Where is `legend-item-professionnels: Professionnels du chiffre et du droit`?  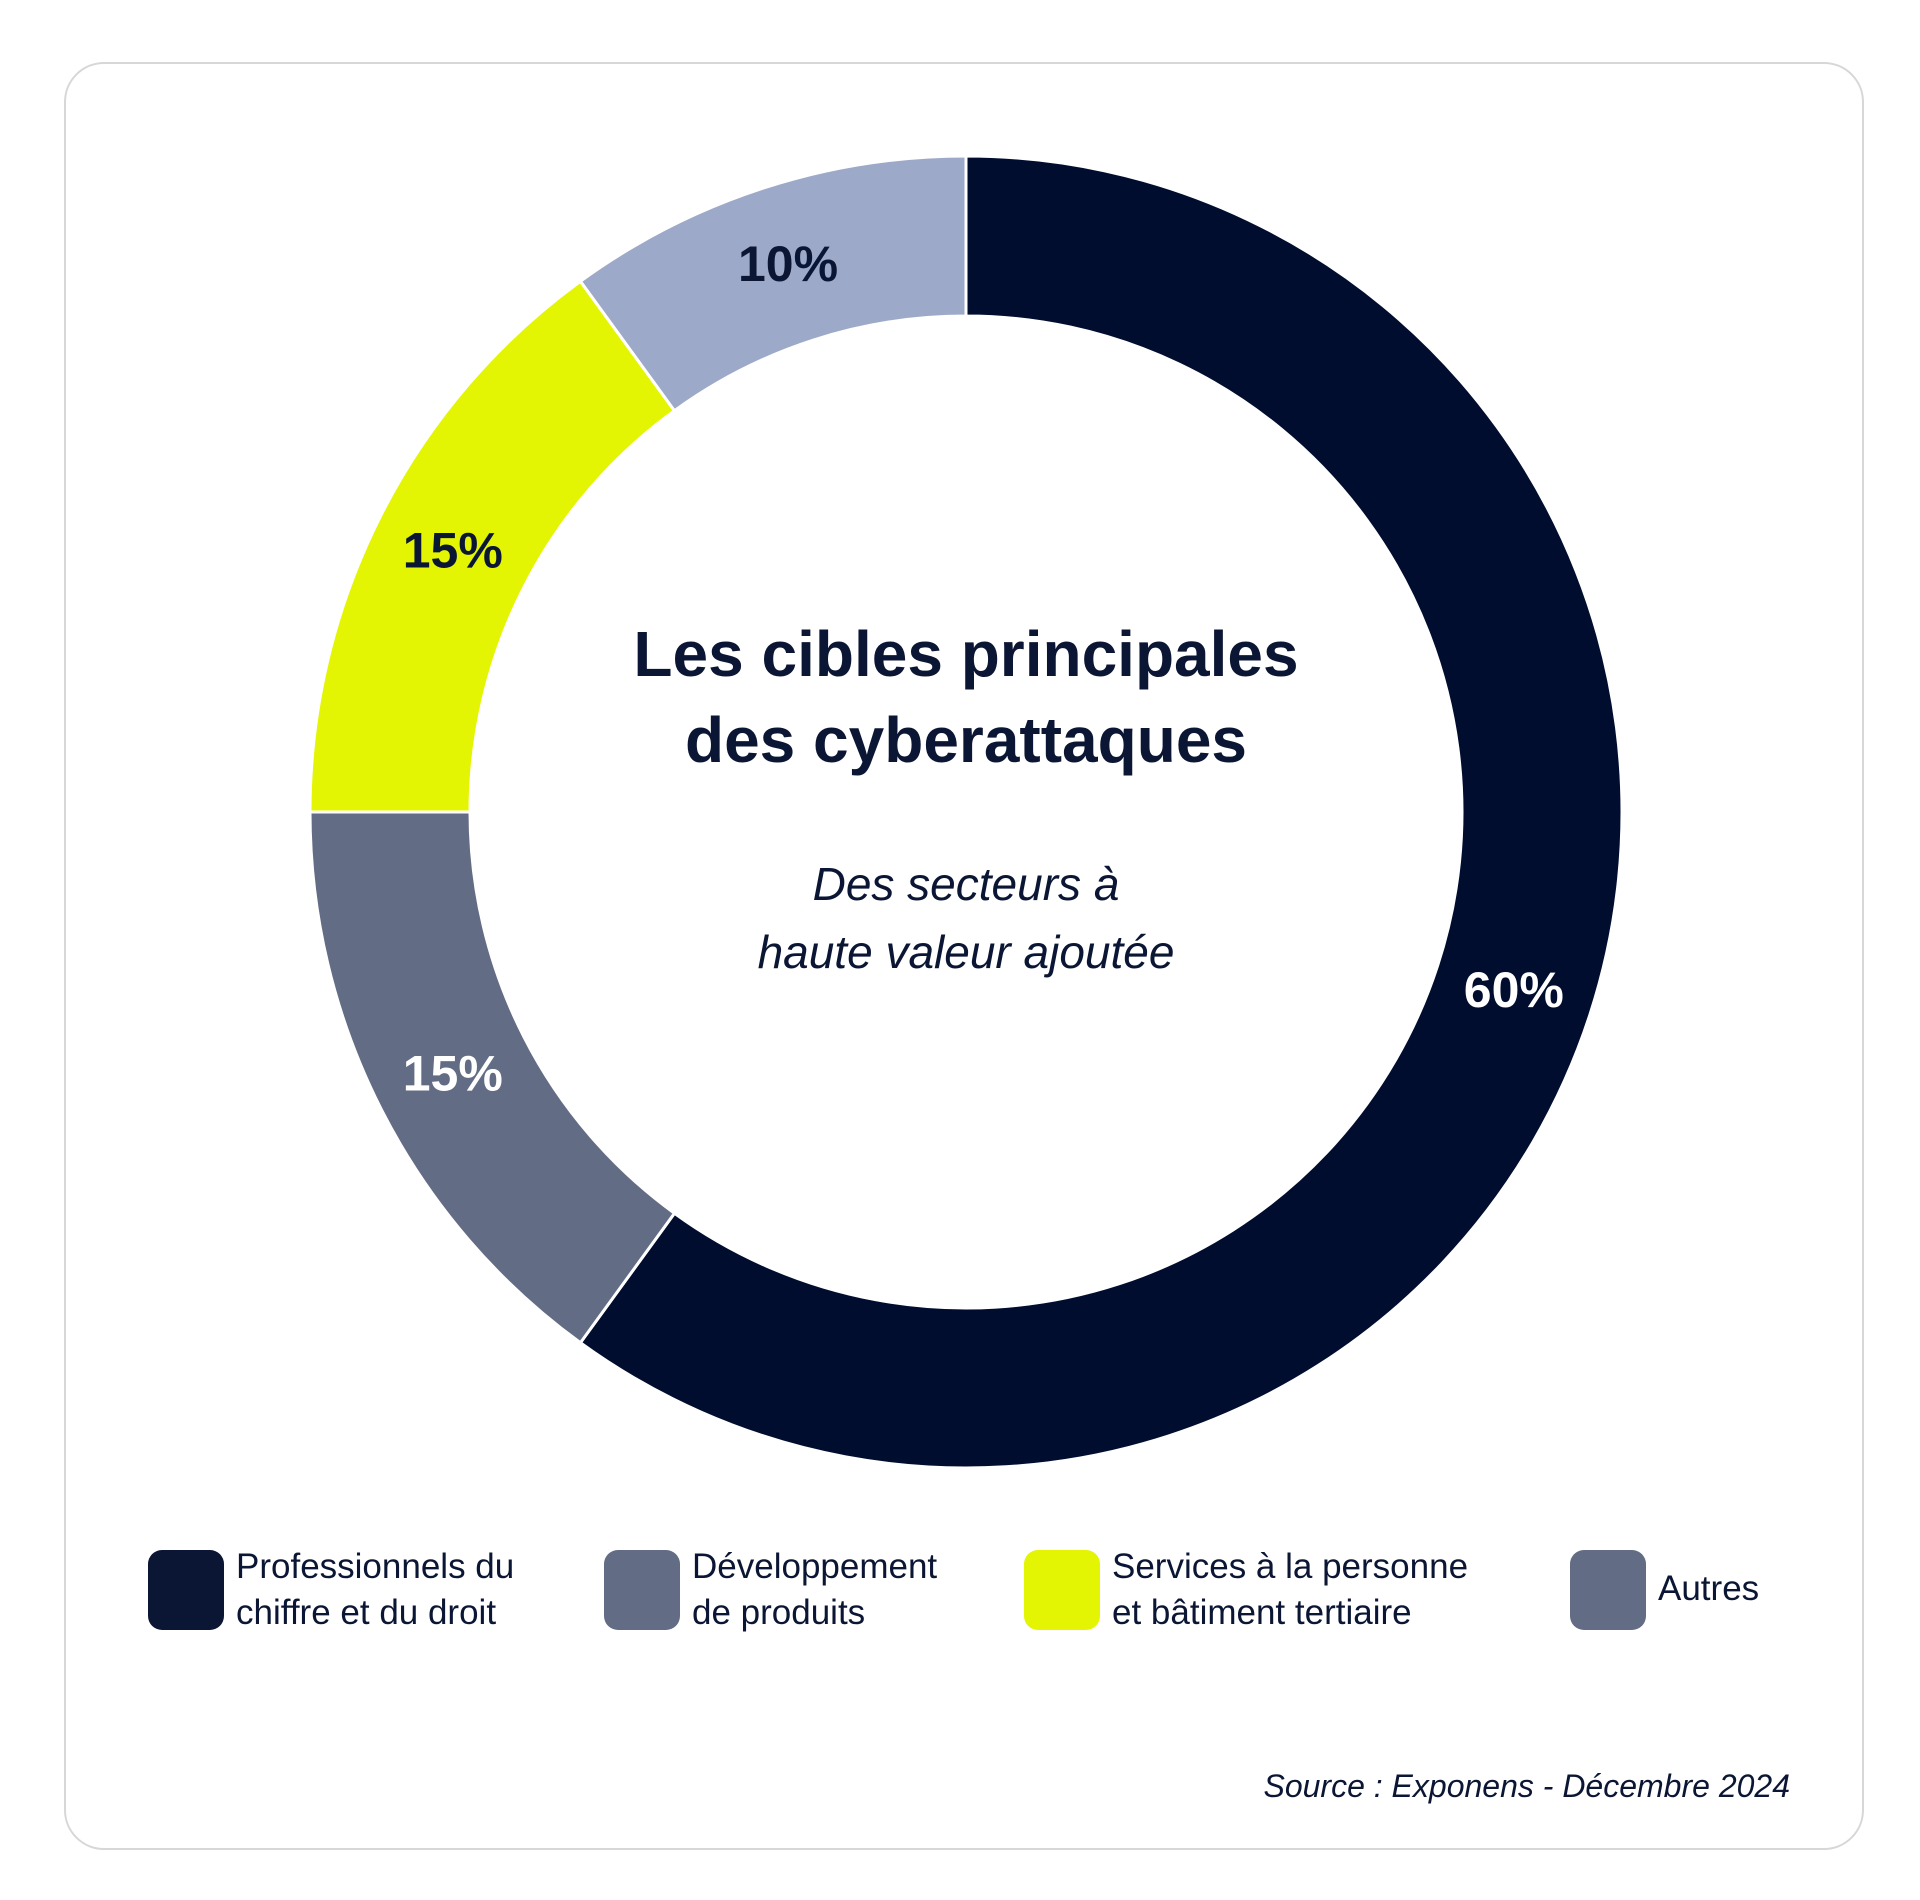 legend-item-professionnels: Professionnels du chiffre et du droit is located at coordinates (331, 1591).